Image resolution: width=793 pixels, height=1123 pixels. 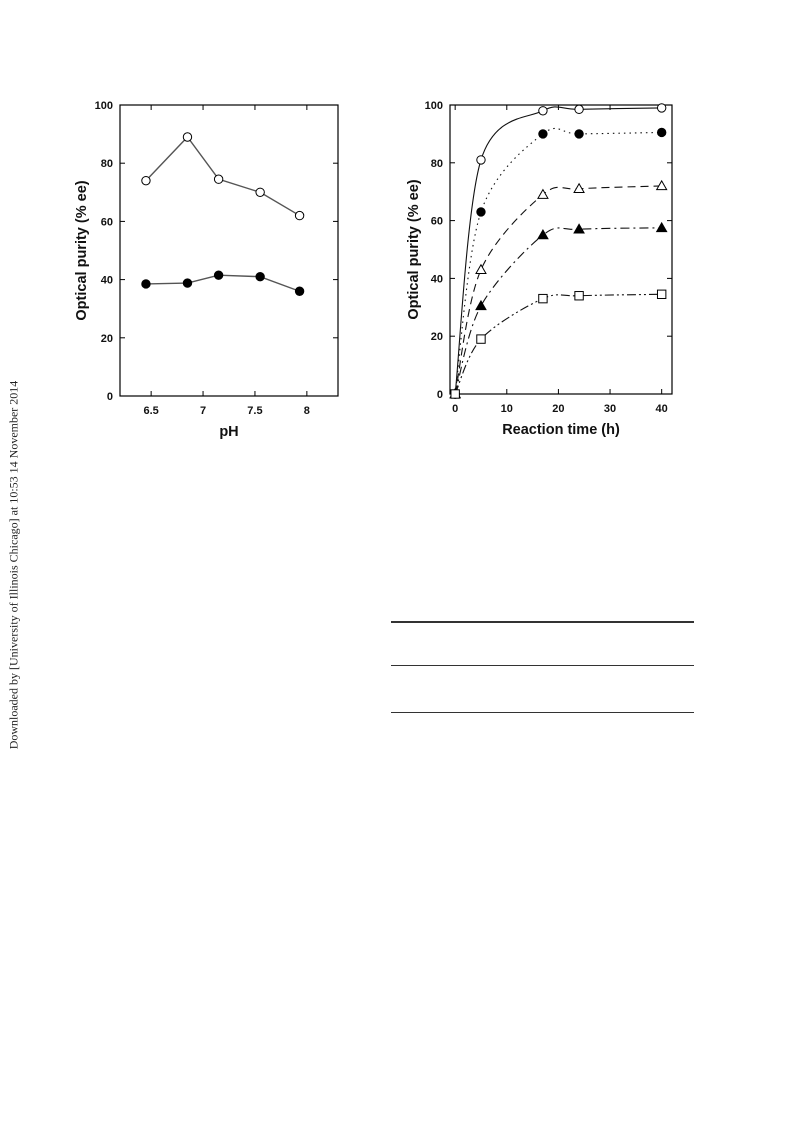 I want to click on x-tick-label: 7, so click(x=203, y=411).